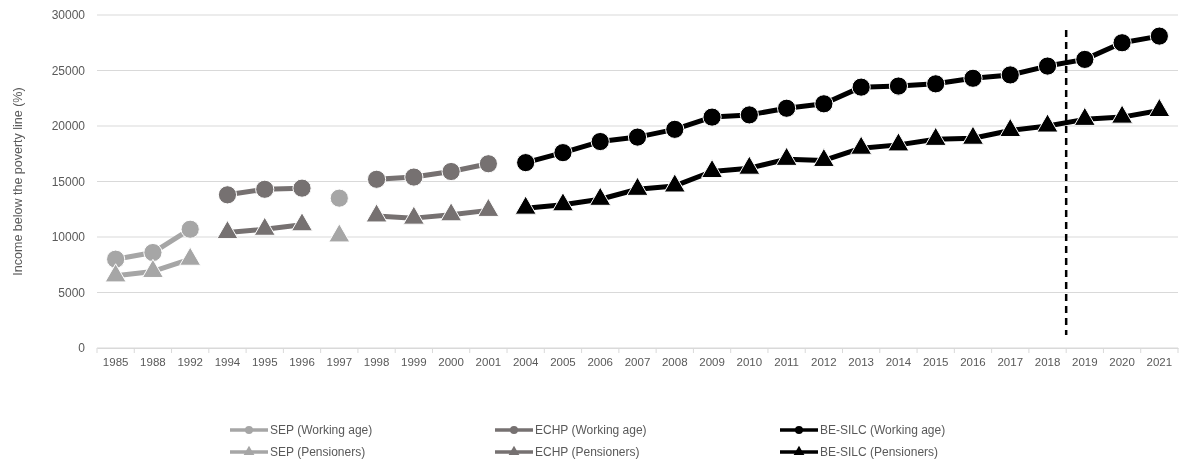  Describe the element at coordinates (861, 362) in the screenshot. I see `x-tick-label: 2013` at that location.